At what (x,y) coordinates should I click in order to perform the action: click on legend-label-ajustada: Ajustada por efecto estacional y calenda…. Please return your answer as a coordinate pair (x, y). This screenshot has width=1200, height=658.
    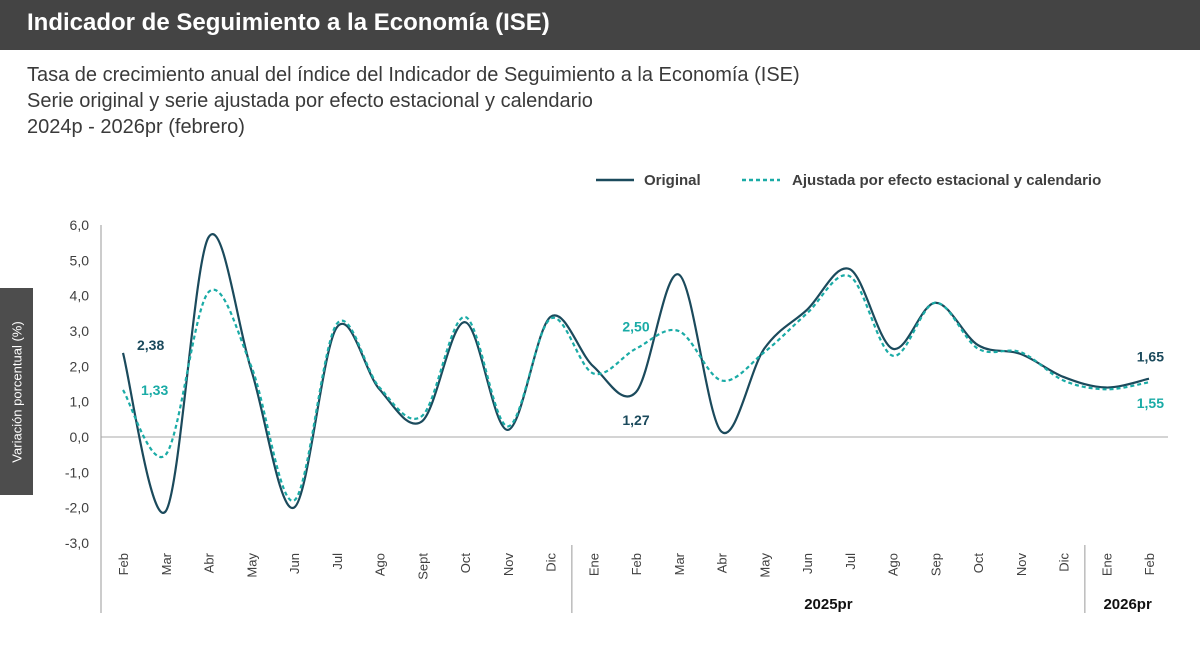
    Looking at the image, I should click on (946, 180).